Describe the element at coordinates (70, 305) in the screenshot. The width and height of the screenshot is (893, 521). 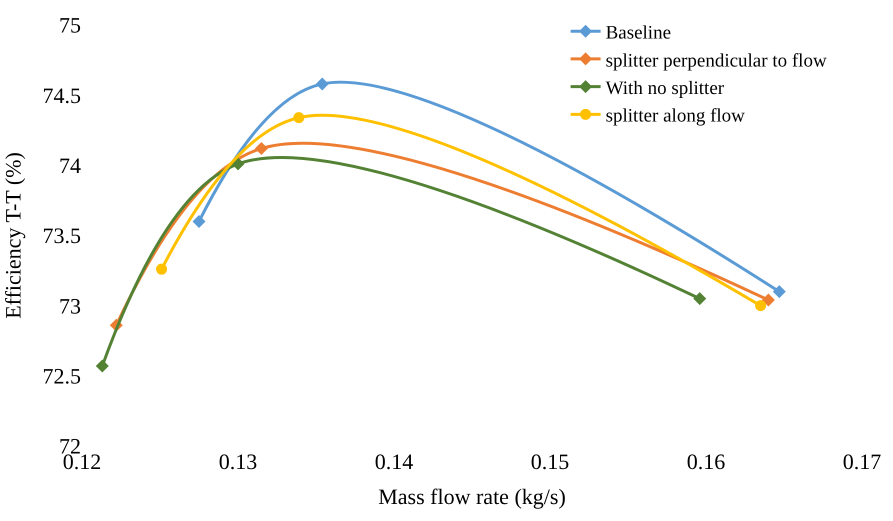
I see `y-tick-label: 73` at that location.